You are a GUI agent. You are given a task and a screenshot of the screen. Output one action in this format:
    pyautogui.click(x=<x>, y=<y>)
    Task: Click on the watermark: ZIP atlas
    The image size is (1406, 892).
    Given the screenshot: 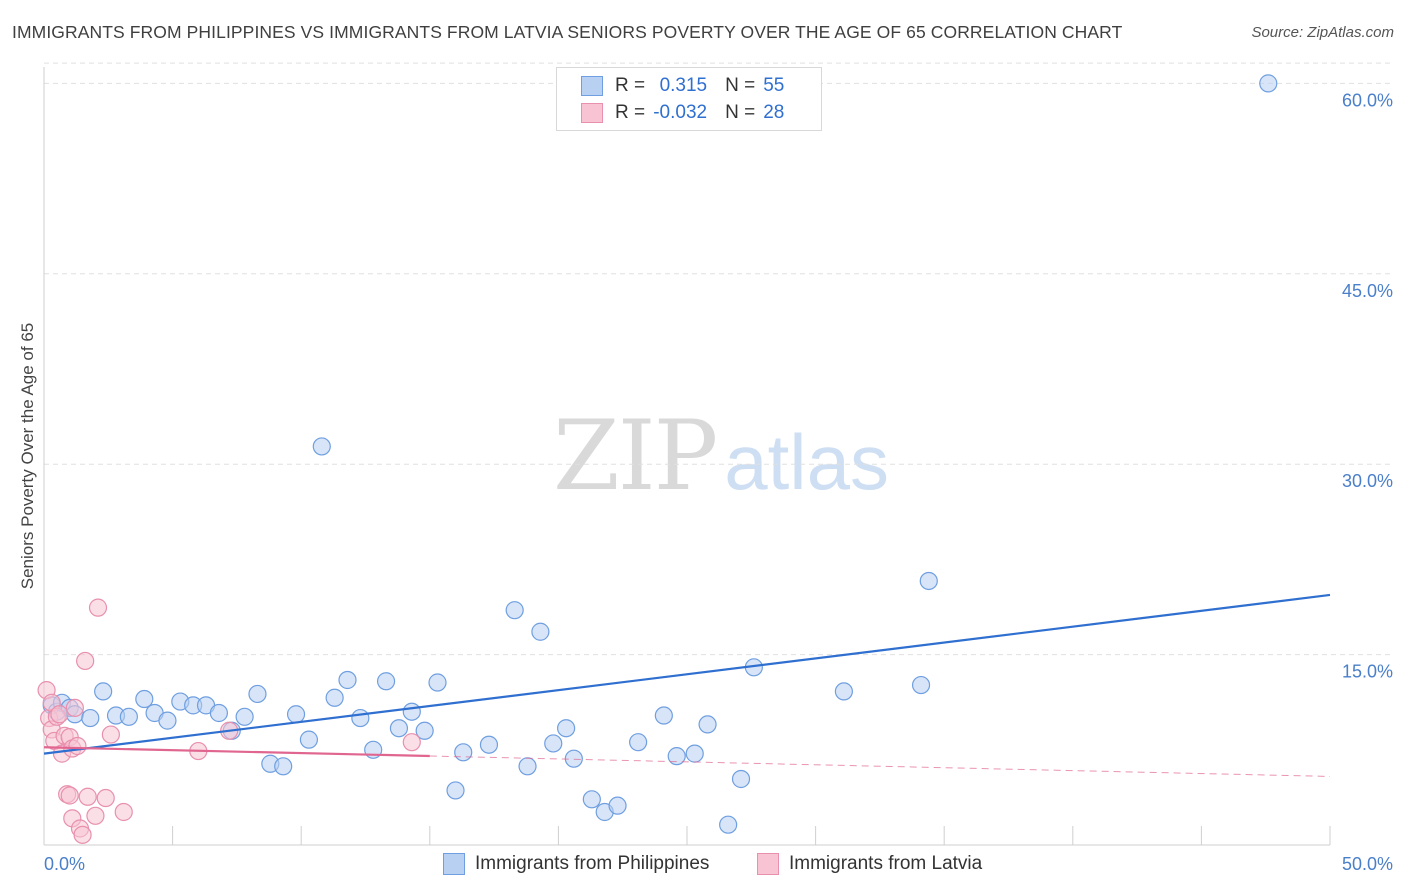 What is the action you would take?
    pyautogui.click(x=721, y=456)
    